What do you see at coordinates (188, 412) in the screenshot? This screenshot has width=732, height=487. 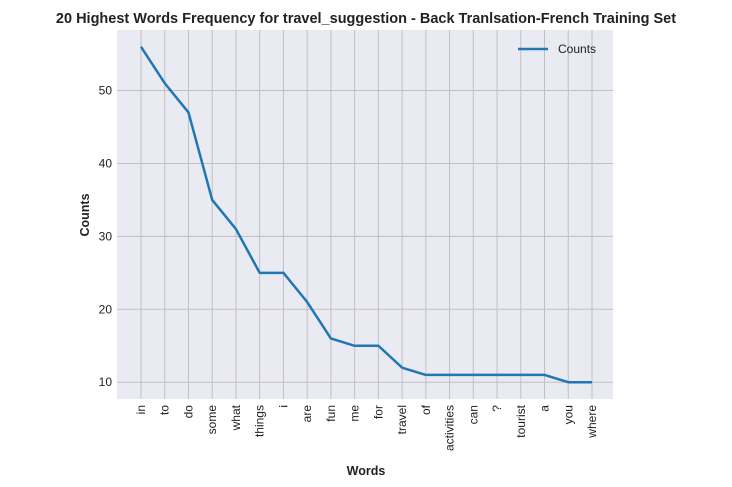 I see `x-tick-label: do` at bounding box center [188, 412].